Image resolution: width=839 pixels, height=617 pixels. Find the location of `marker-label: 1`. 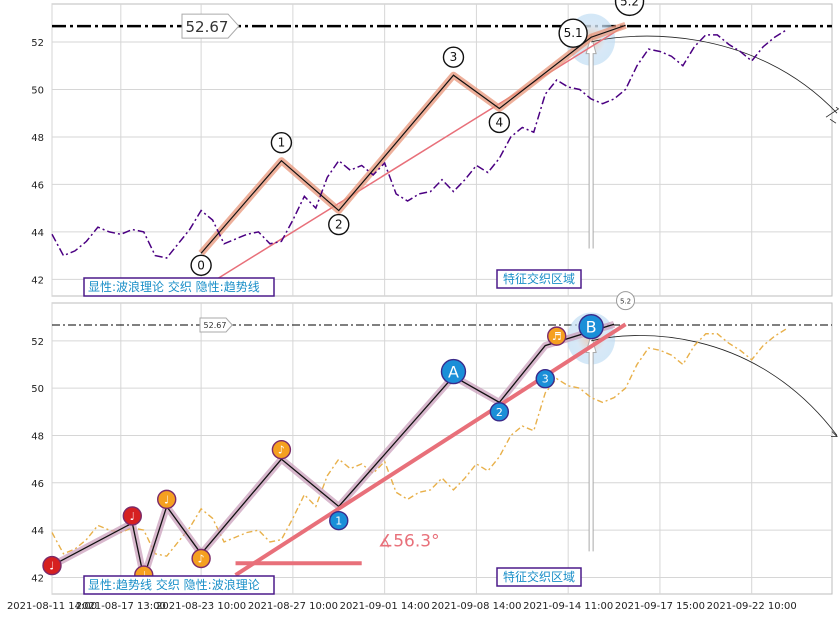

marker-label: 1 is located at coordinates (338, 521).